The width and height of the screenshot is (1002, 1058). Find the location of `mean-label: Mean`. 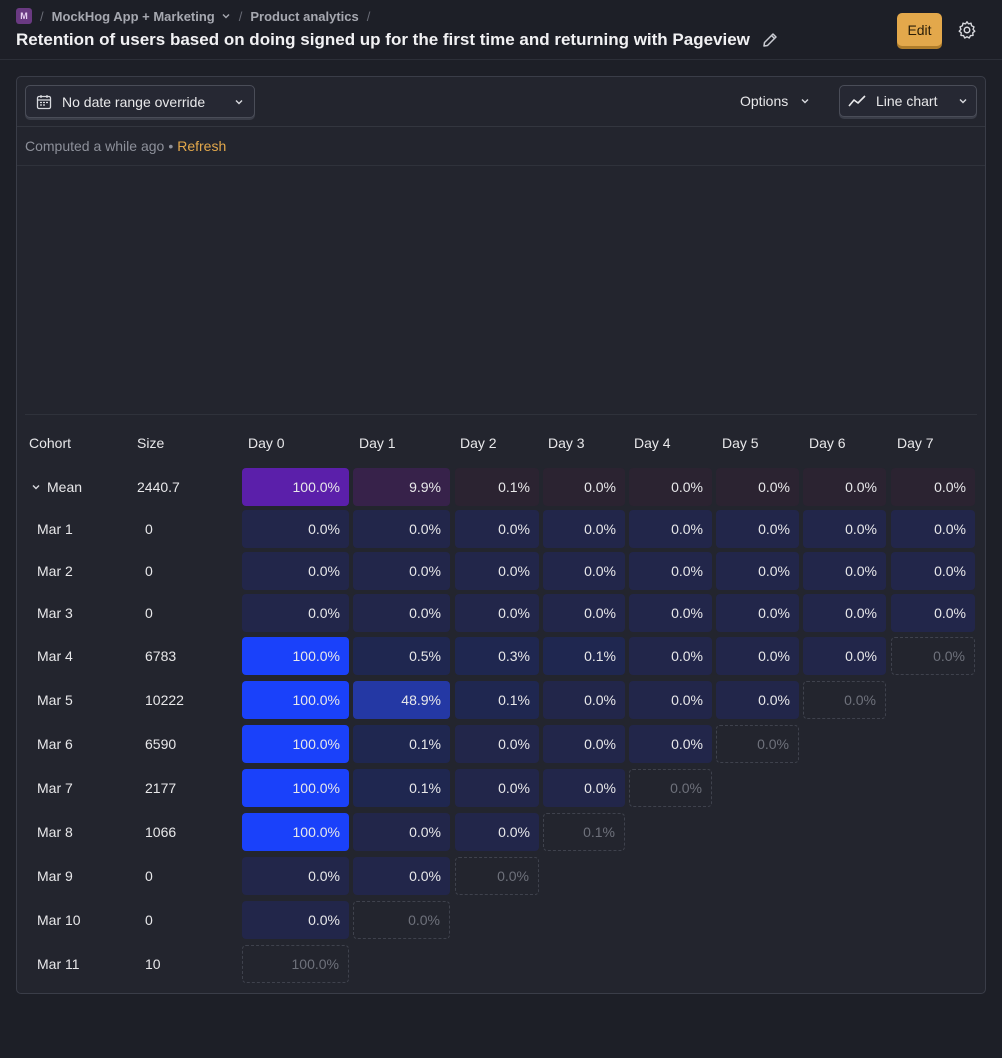

mean-label: Mean is located at coordinates (65, 487).